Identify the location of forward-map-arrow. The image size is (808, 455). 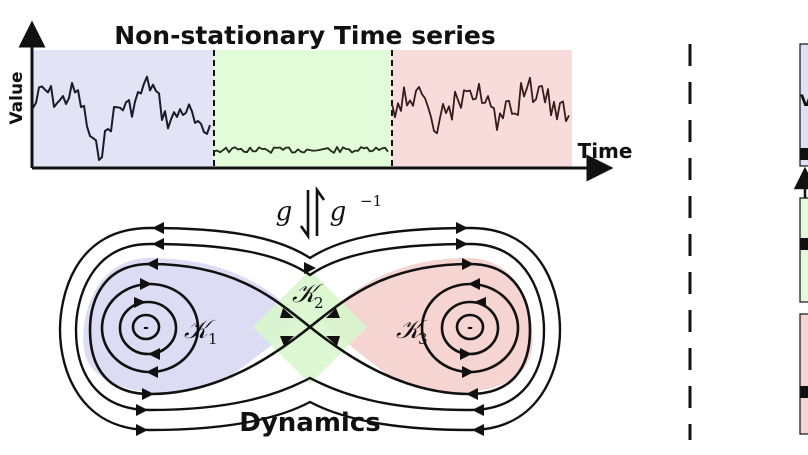
(304, 215).